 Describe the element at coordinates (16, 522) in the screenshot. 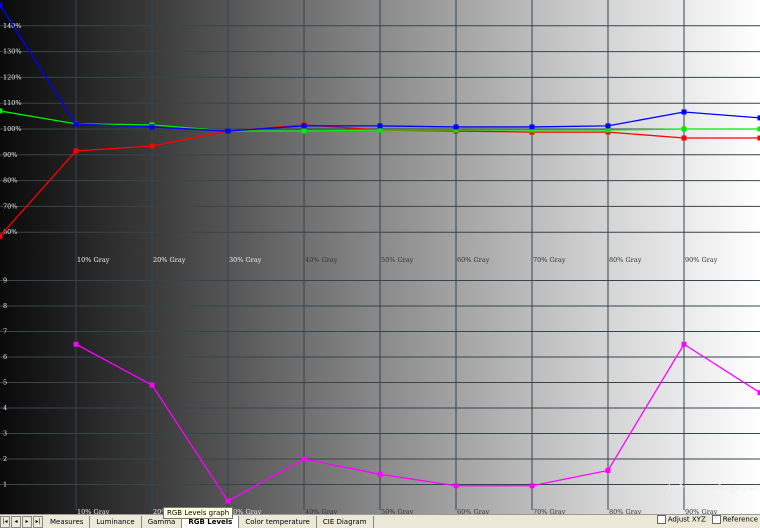

I see `nav-button: ◂` at that location.